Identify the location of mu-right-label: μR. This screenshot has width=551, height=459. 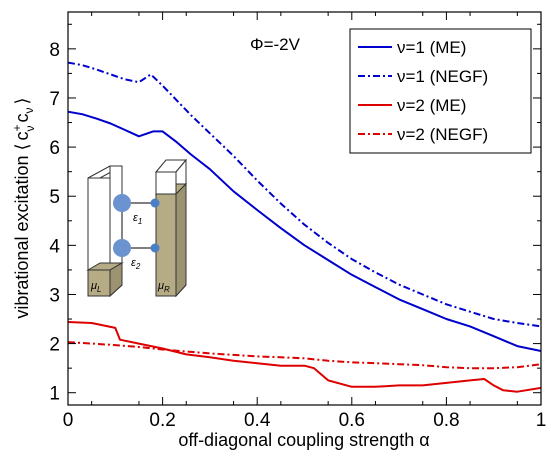
(163, 287).